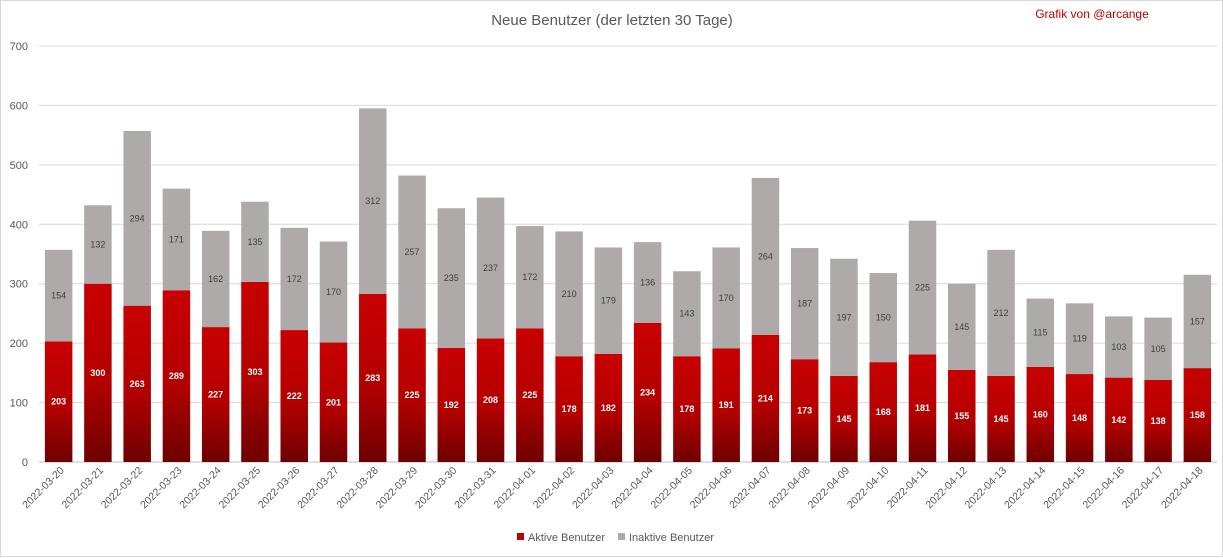 The height and width of the screenshot is (558, 1223). I want to click on data-label-active: 145, so click(1001, 419).